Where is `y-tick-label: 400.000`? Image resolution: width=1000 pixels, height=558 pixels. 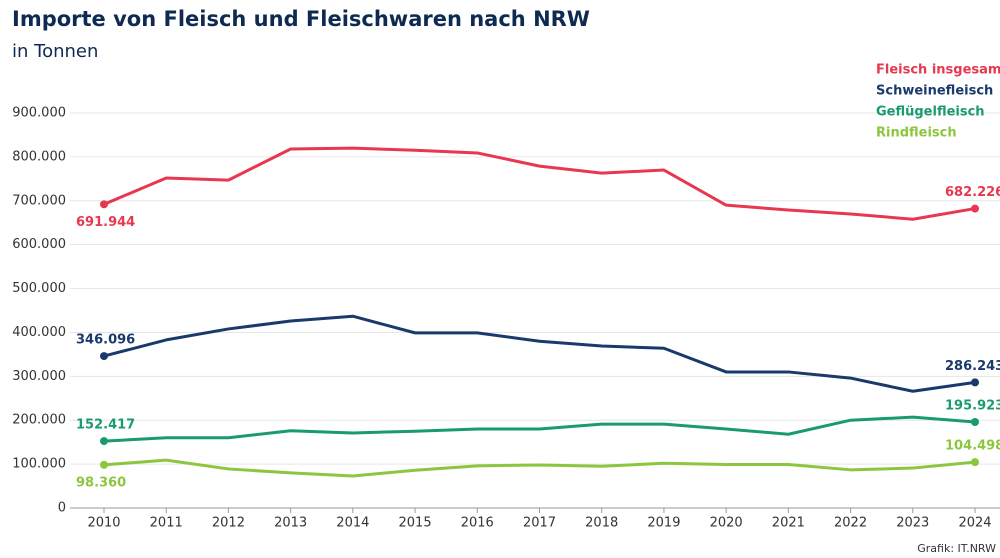 y-tick-label: 400.000 is located at coordinates (39, 332).